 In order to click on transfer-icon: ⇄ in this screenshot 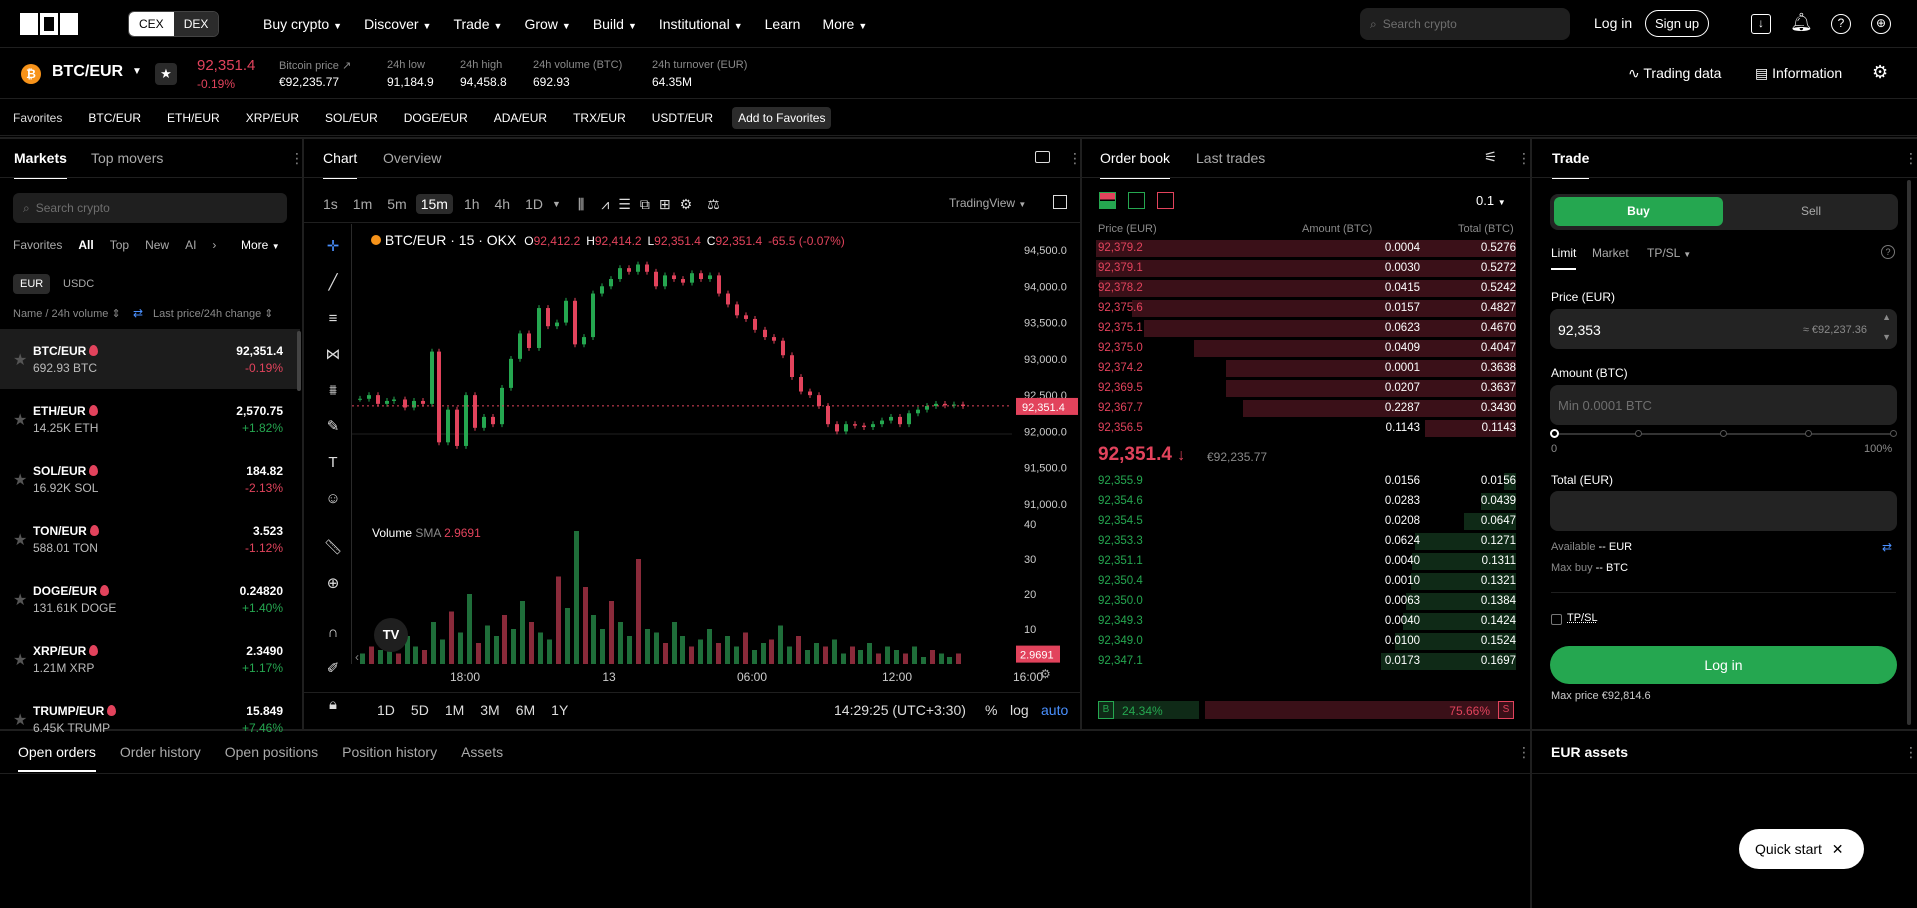, I will do `click(1887, 547)`.